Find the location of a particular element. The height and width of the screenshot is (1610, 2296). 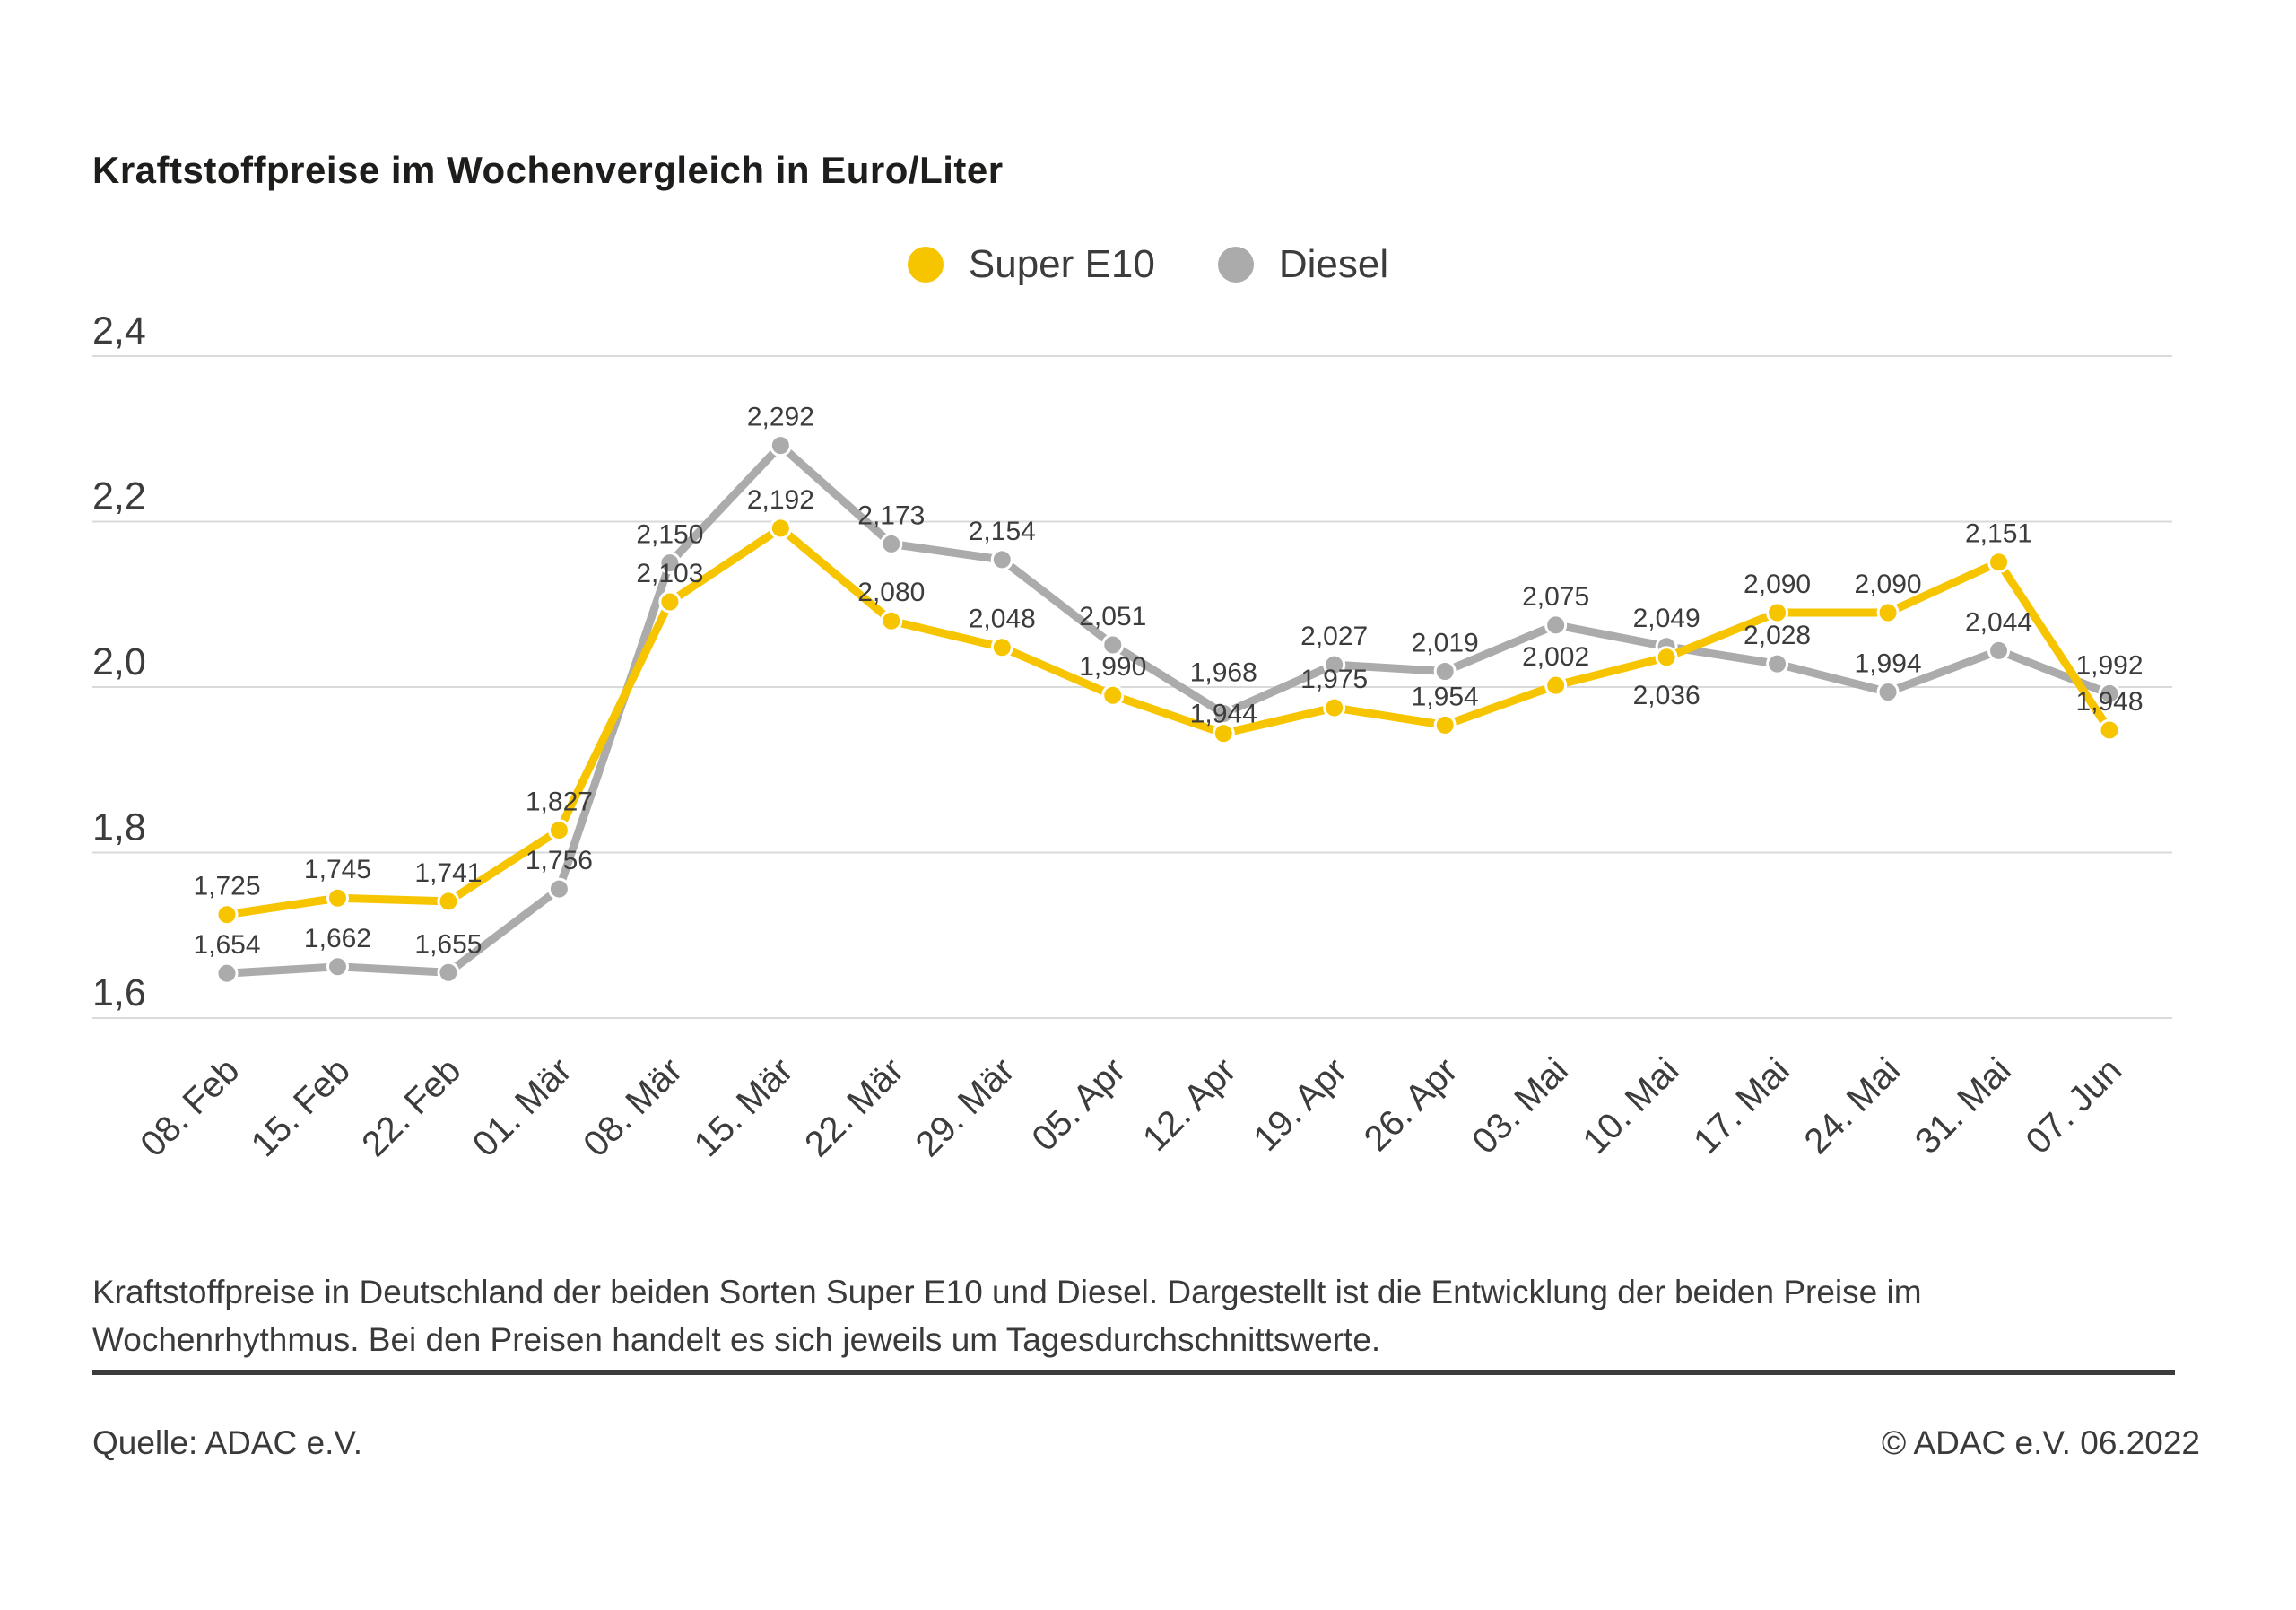

data-label-super_e10: 1,944 is located at coordinates (1223, 714).